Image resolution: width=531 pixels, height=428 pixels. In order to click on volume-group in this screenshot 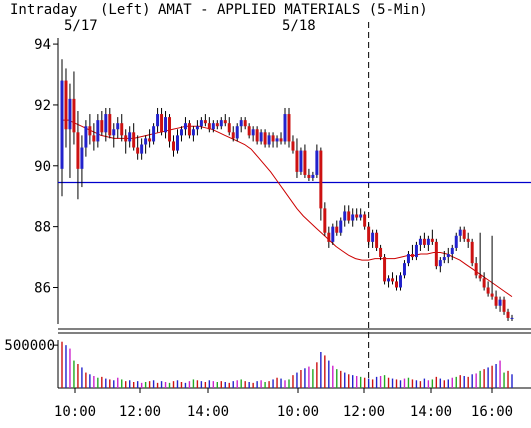, I will do `click(287, 364)`.